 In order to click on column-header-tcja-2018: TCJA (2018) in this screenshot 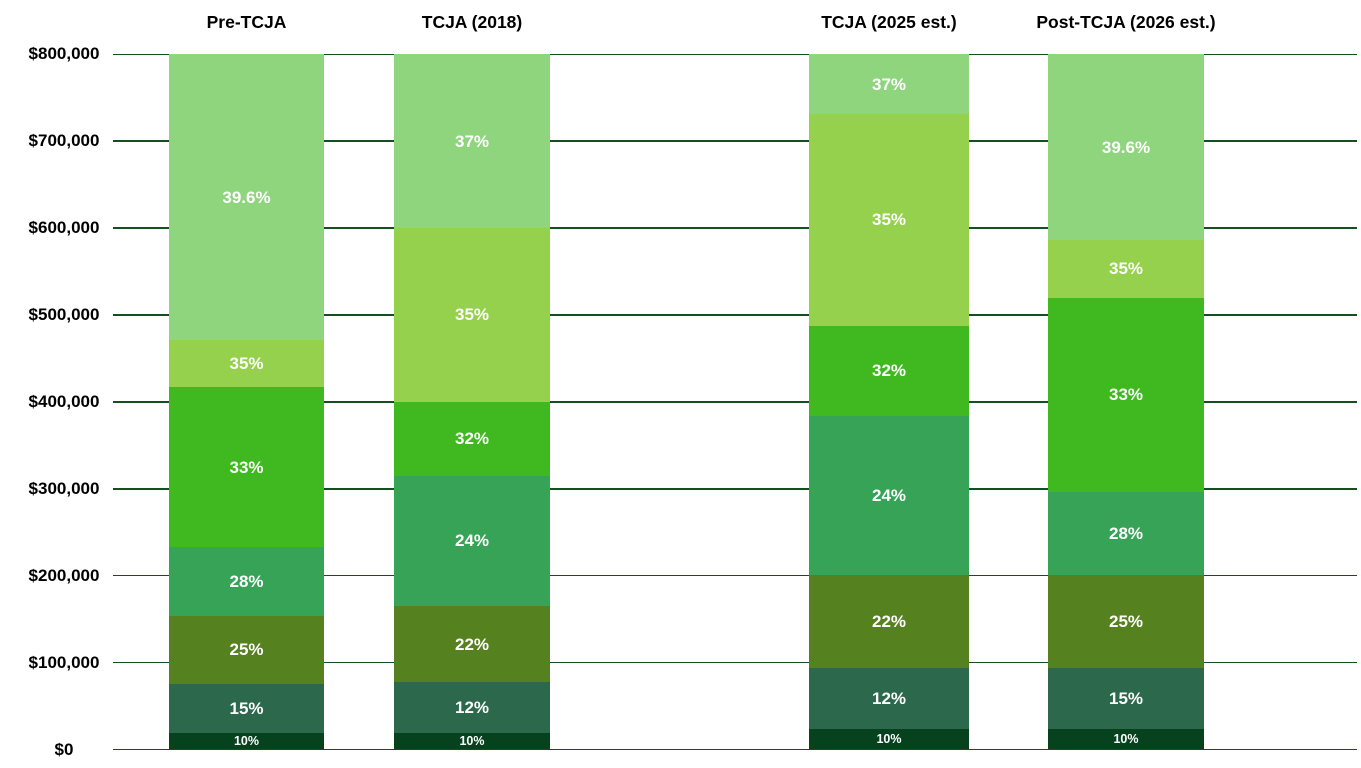, I will do `click(472, 22)`.